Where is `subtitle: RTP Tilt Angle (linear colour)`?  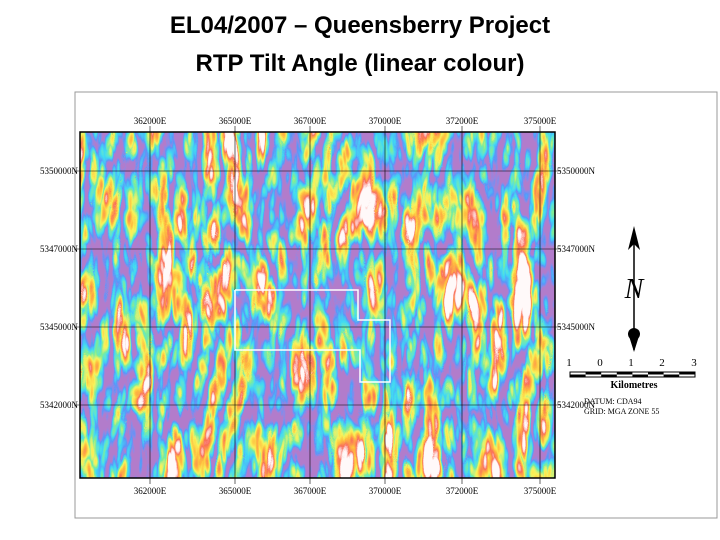
subtitle: RTP Tilt Angle (linear colour) is located at coordinates (360, 63).